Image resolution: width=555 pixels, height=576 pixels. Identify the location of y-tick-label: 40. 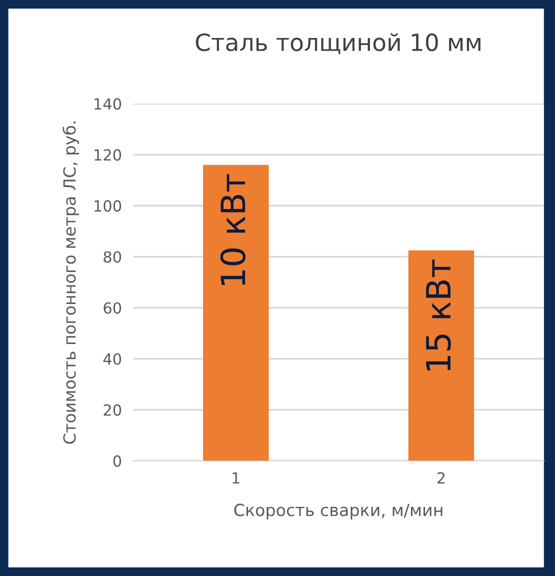
(112, 359).